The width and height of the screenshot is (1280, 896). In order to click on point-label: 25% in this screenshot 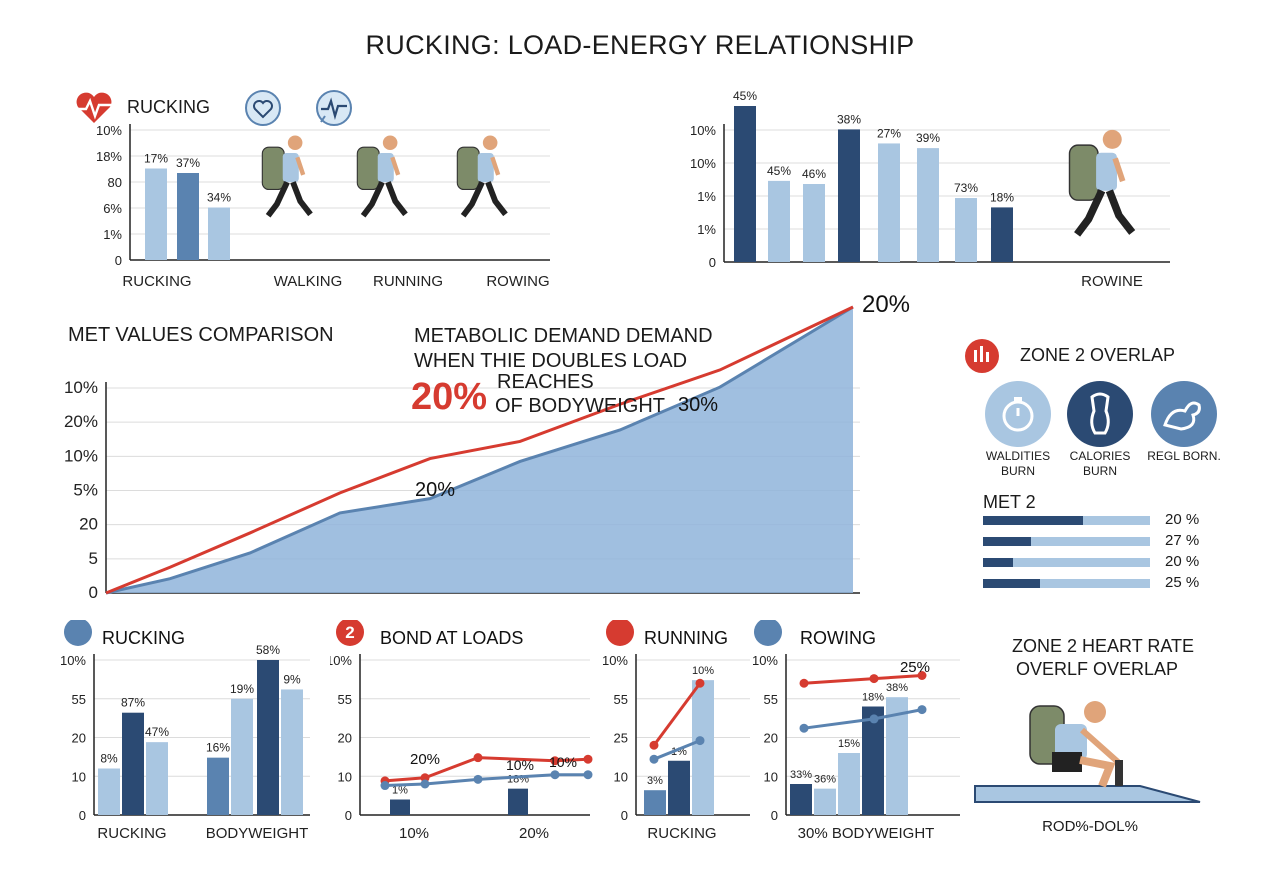, I will do `click(915, 667)`.